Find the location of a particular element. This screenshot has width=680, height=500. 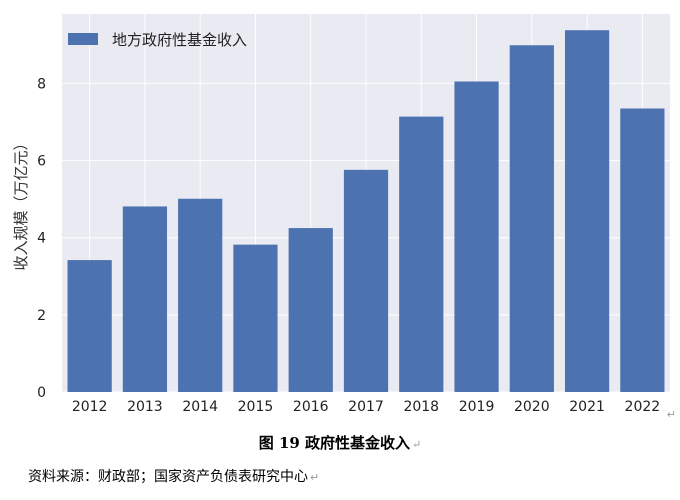

x-tick-label: 2017 is located at coordinates (366, 407).